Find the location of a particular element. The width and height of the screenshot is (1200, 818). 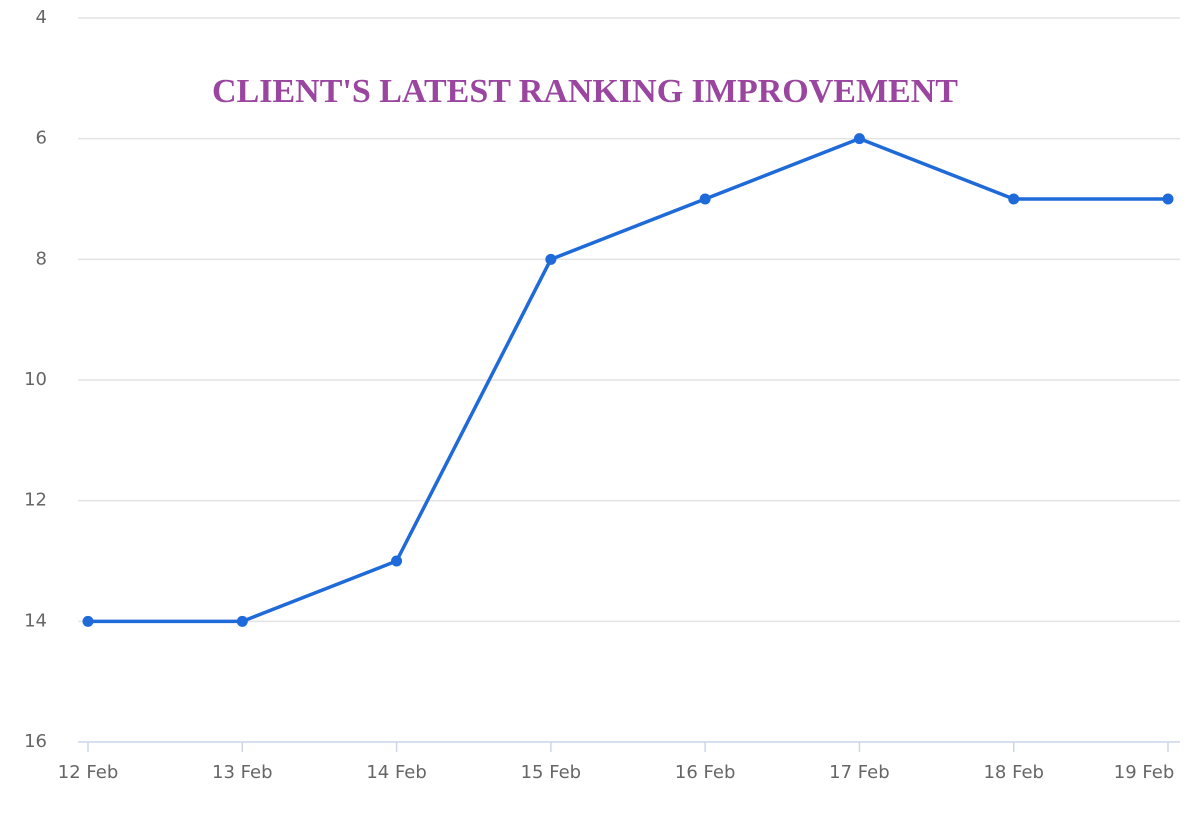

x-tick-label: 12 Feb is located at coordinates (88, 772).